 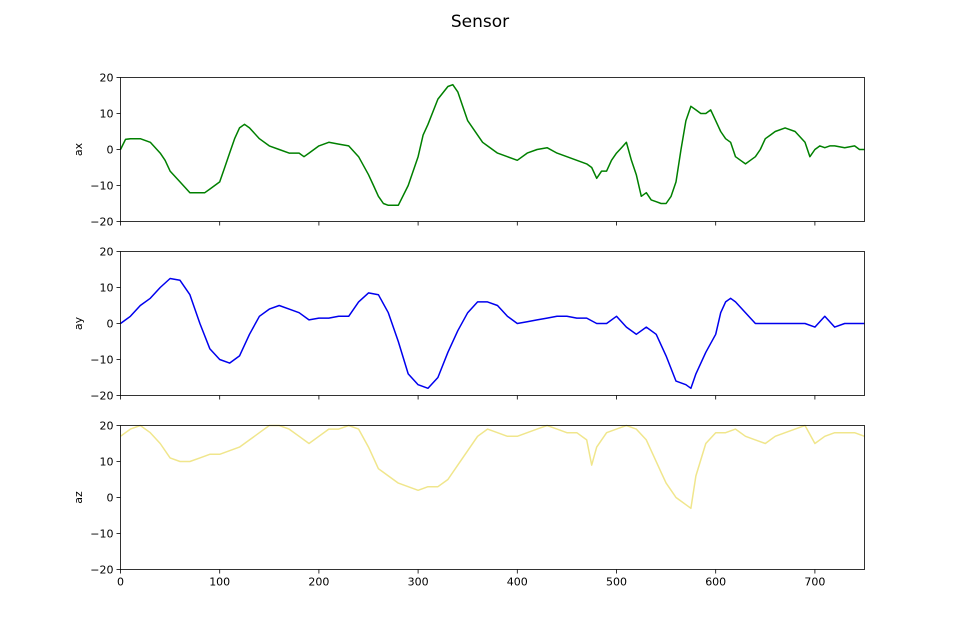 I want to click on x-tick-label: 600, so click(x=715, y=582).